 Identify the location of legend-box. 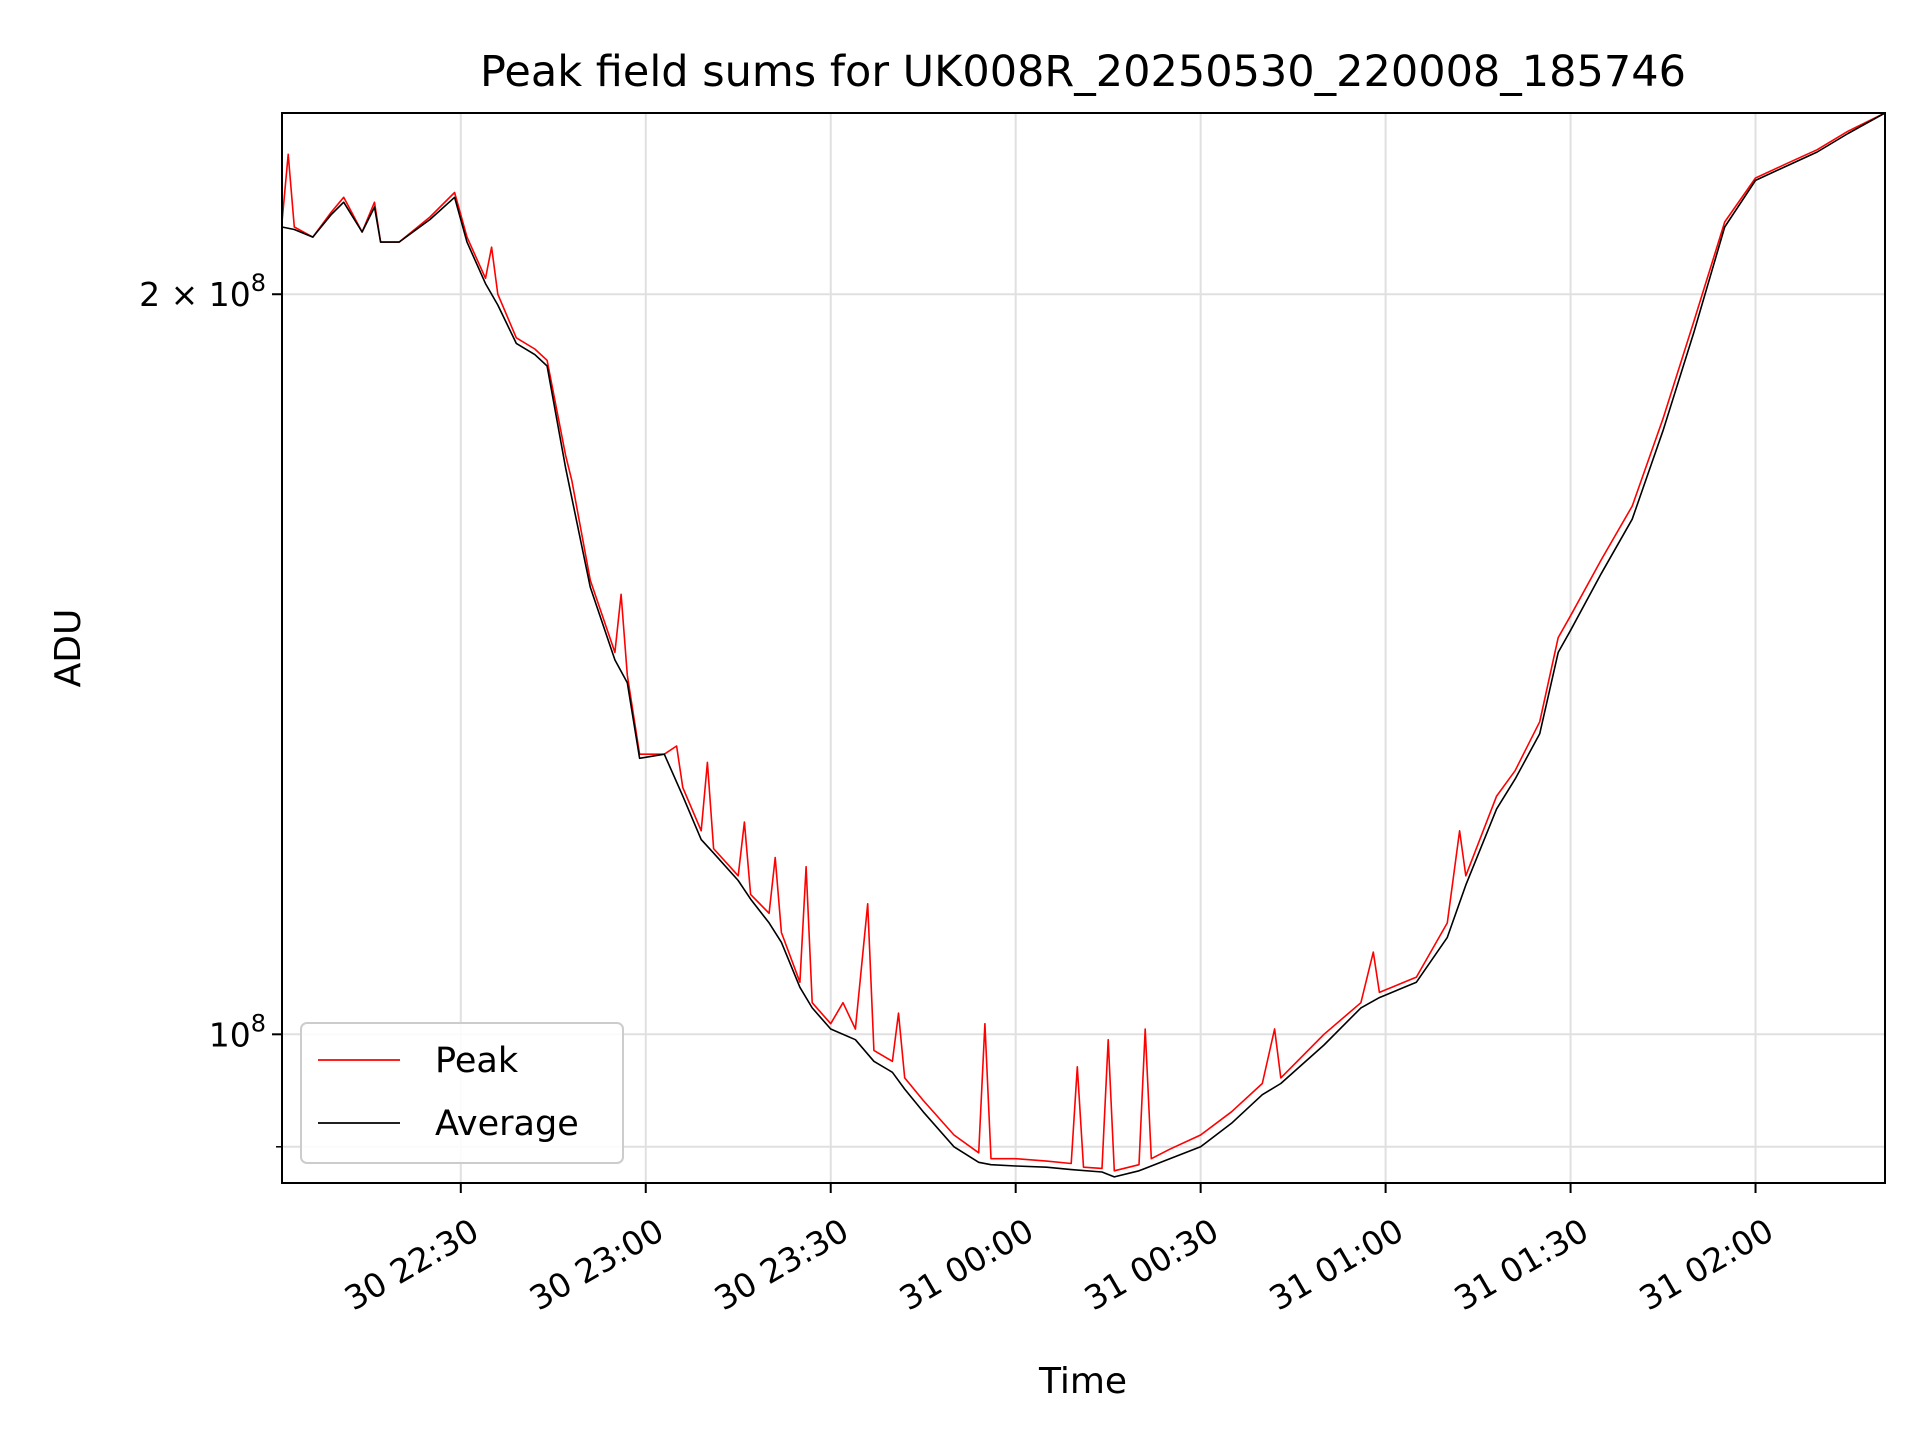
(462, 1093).